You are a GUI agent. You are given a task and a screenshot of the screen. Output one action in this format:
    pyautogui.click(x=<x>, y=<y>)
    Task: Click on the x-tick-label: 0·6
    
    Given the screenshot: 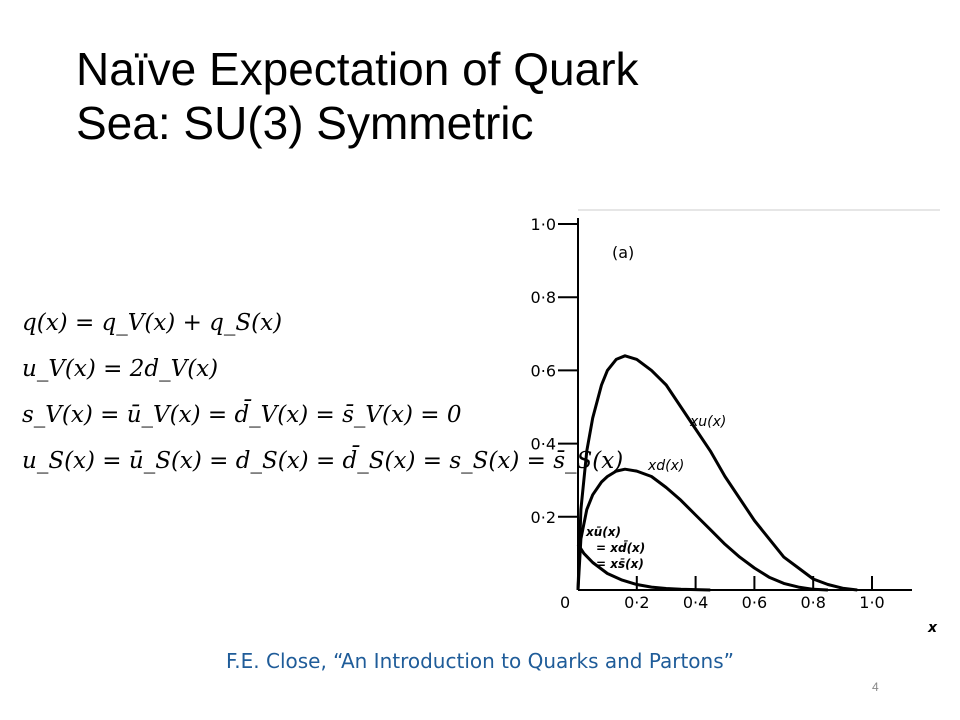 What is the action you would take?
    pyautogui.click(x=754, y=602)
    